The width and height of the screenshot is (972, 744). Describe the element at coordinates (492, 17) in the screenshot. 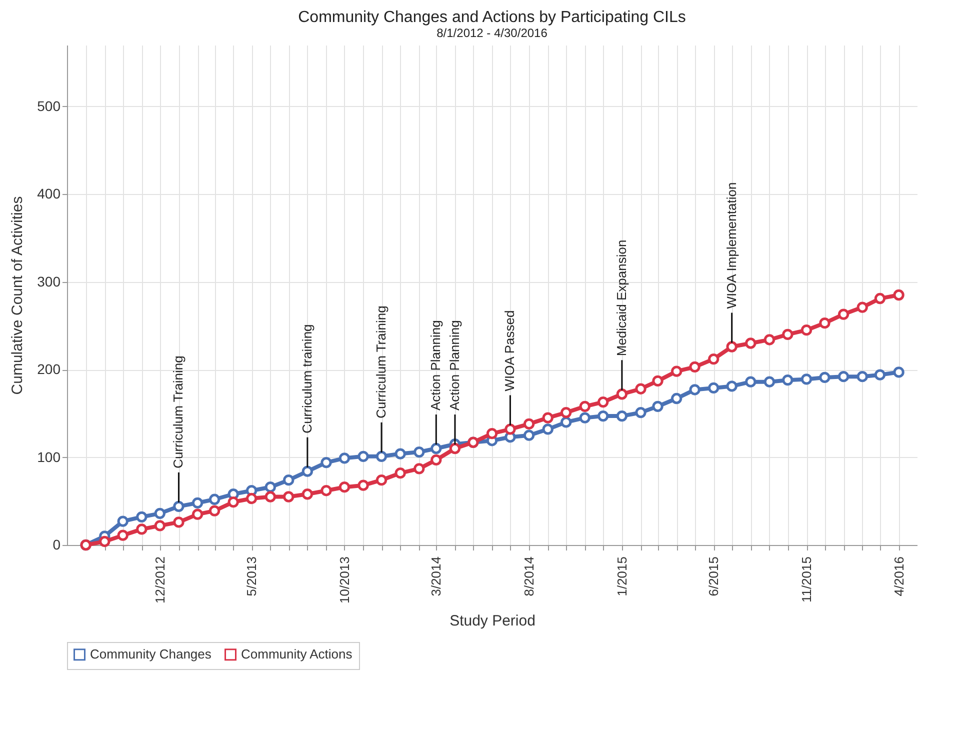

I see `chart-title: Community Changes and Actions by Participating CILs` at that location.